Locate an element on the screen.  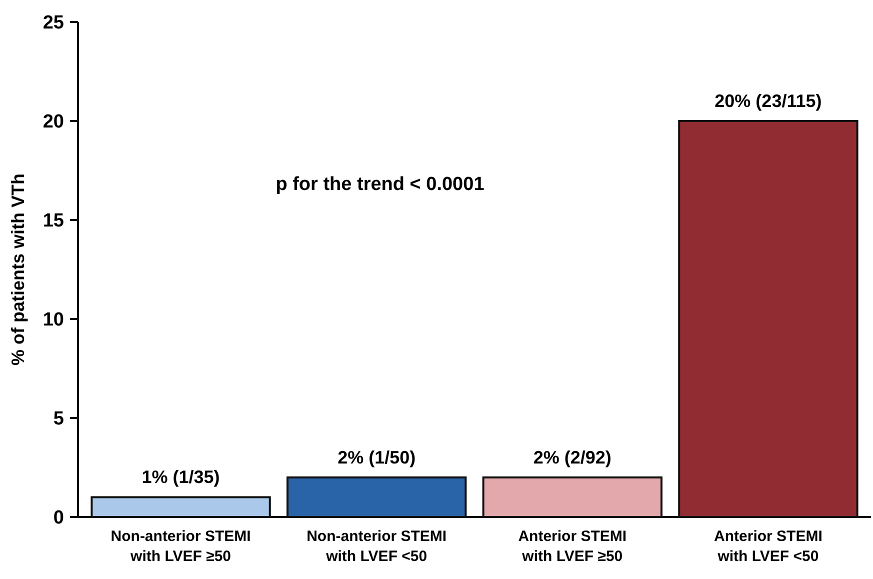
annotation: p for the trend < 0.0001 is located at coordinates (380, 184).